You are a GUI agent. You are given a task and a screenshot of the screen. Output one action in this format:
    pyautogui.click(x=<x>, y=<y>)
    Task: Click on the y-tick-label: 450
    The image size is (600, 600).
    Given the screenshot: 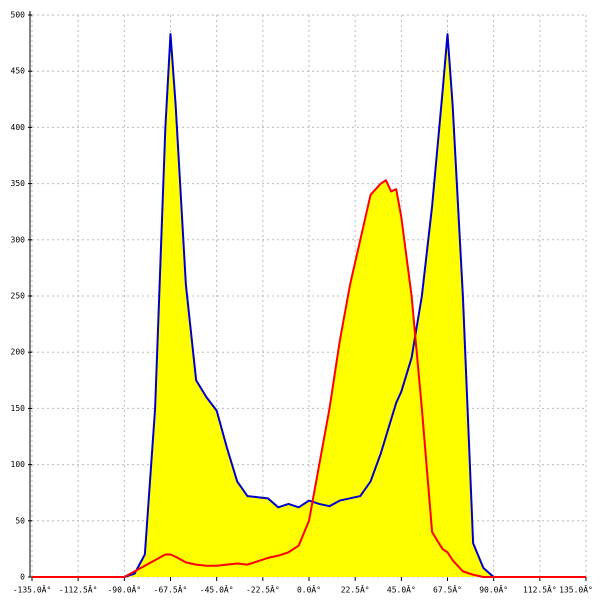 What is the action you would take?
    pyautogui.click(x=18, y=71)
    